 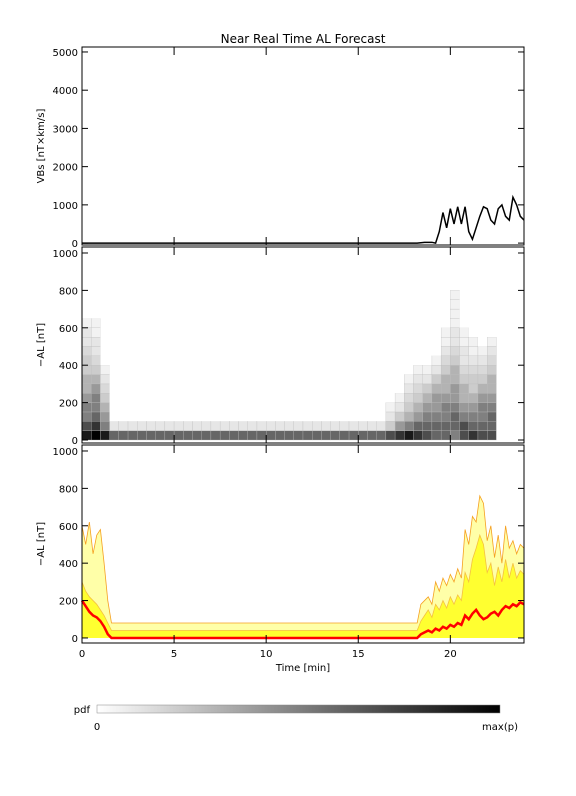 I want to click on colorbar-max: max(p), so click(x=500, y=727).